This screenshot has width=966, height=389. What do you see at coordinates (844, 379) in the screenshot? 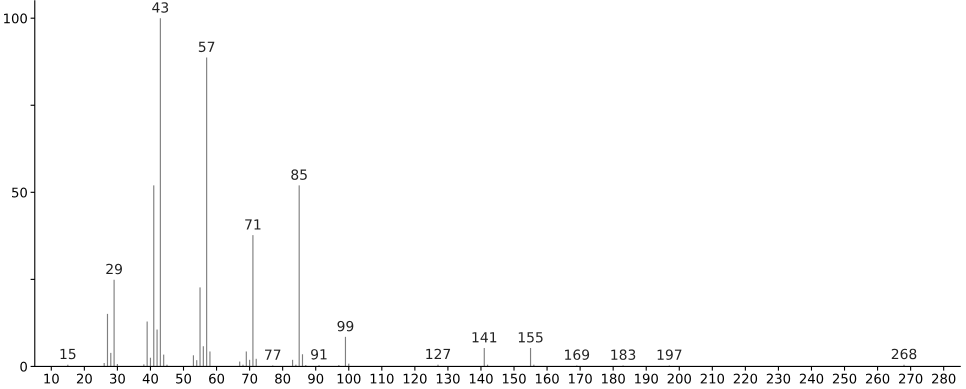
I see `x-tick-label: 250` at bounding box center [844, 379].